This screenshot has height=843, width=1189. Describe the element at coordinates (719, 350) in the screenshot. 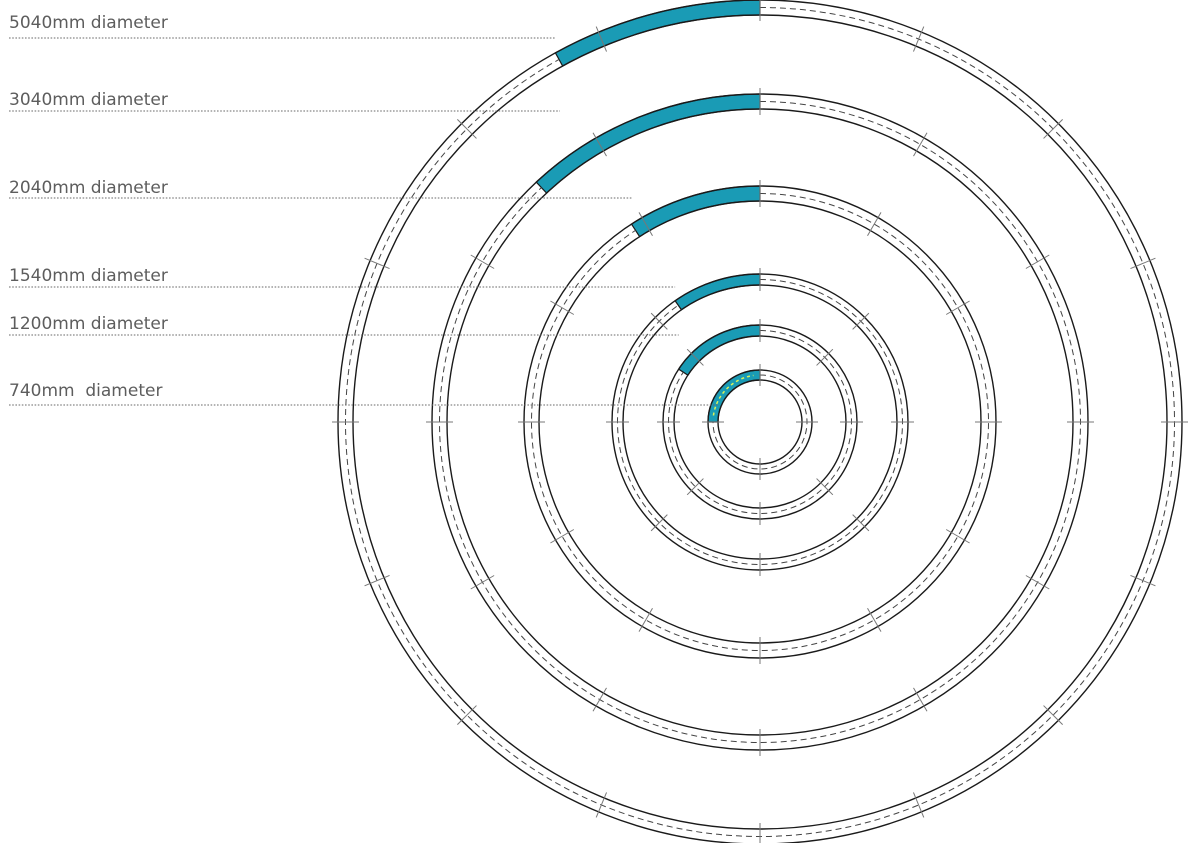

I see `ring-segment-1200-icon` at that location.